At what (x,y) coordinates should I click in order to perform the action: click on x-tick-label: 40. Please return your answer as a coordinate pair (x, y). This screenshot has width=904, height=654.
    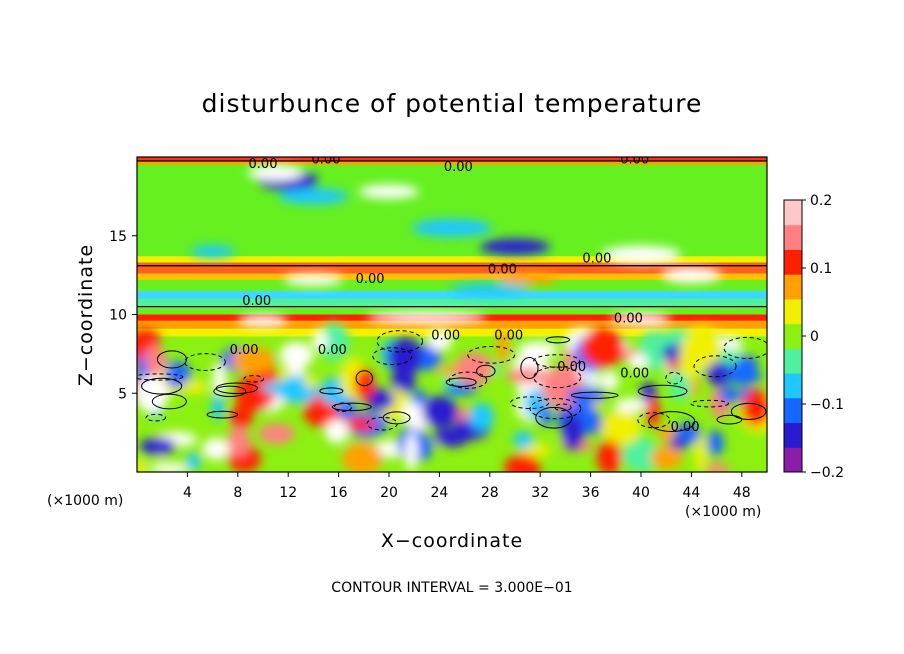
    Looking at the image, I should click on (641, 493).